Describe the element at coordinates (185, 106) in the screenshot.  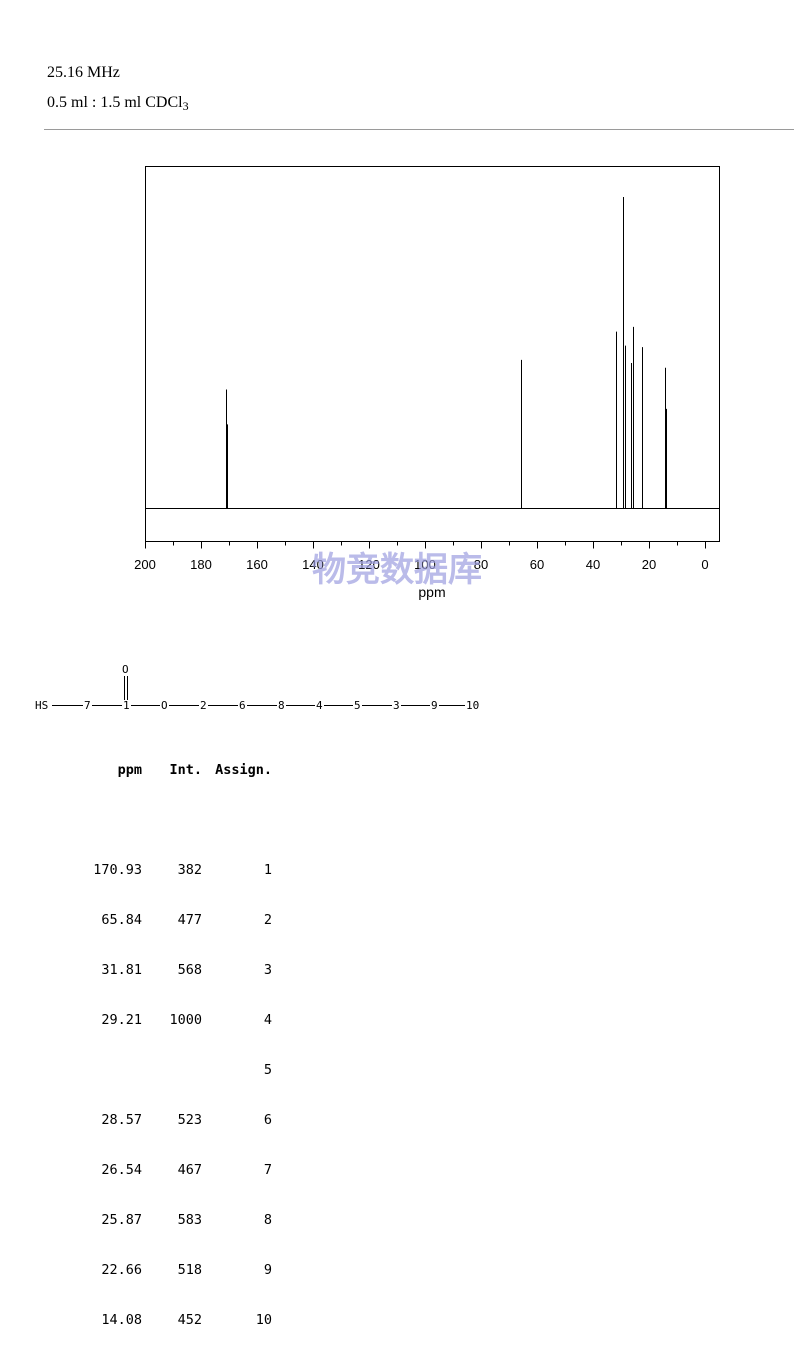
I see `solvent-subscript: 3` at that location.